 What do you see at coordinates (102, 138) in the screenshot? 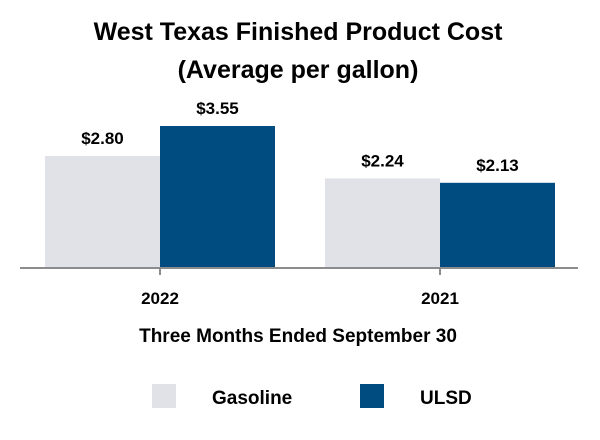
I see `value-label-gasoline-2022: $2.80` at bounding box center [102, 138].